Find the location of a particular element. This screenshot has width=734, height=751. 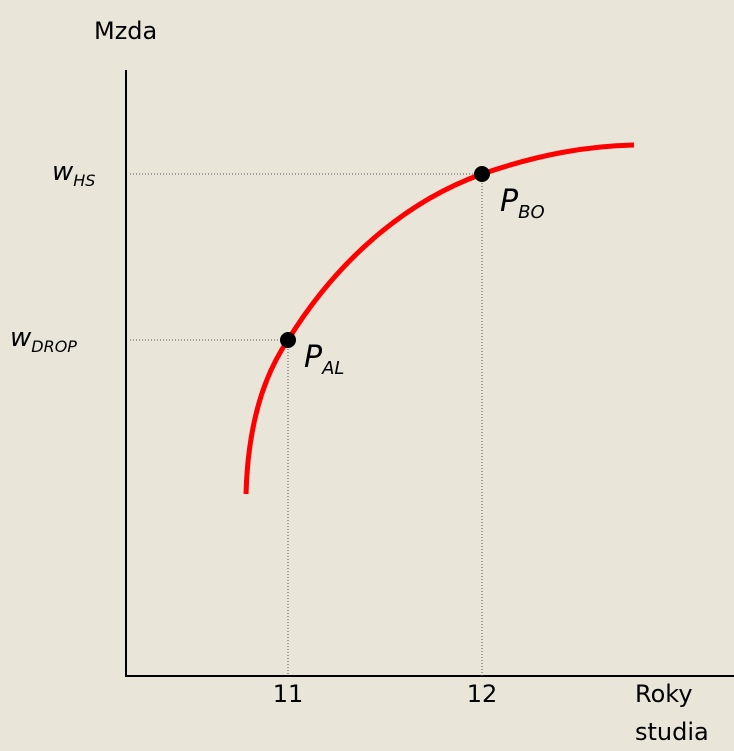

point-label: PBO is located at coordinates (522, 203).